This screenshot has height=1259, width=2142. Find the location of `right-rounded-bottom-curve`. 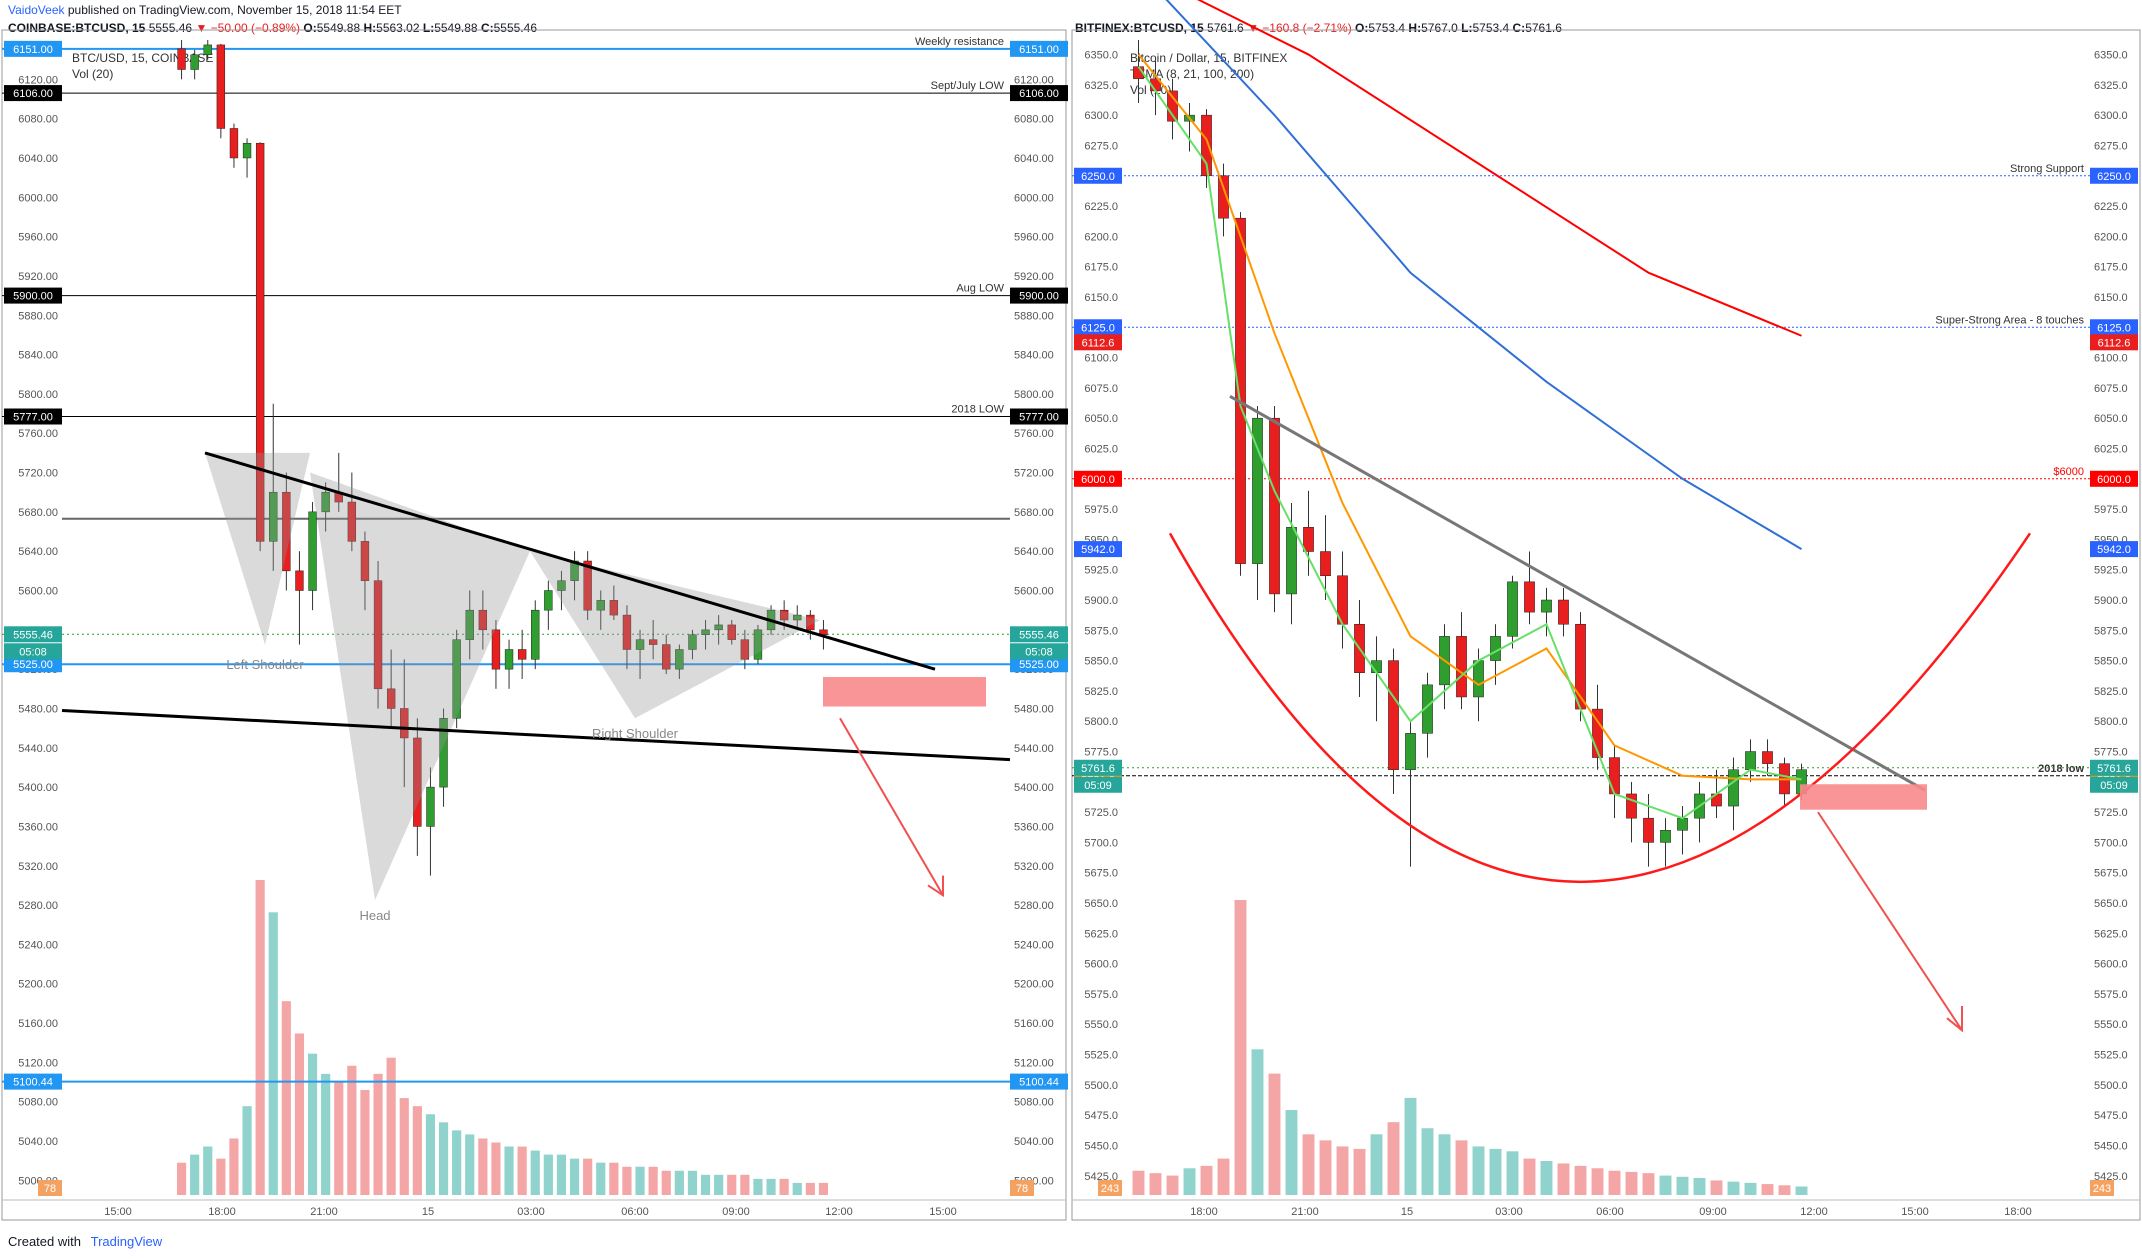

right-rounded-bottom-curve is located at coordinates (1600, 708).